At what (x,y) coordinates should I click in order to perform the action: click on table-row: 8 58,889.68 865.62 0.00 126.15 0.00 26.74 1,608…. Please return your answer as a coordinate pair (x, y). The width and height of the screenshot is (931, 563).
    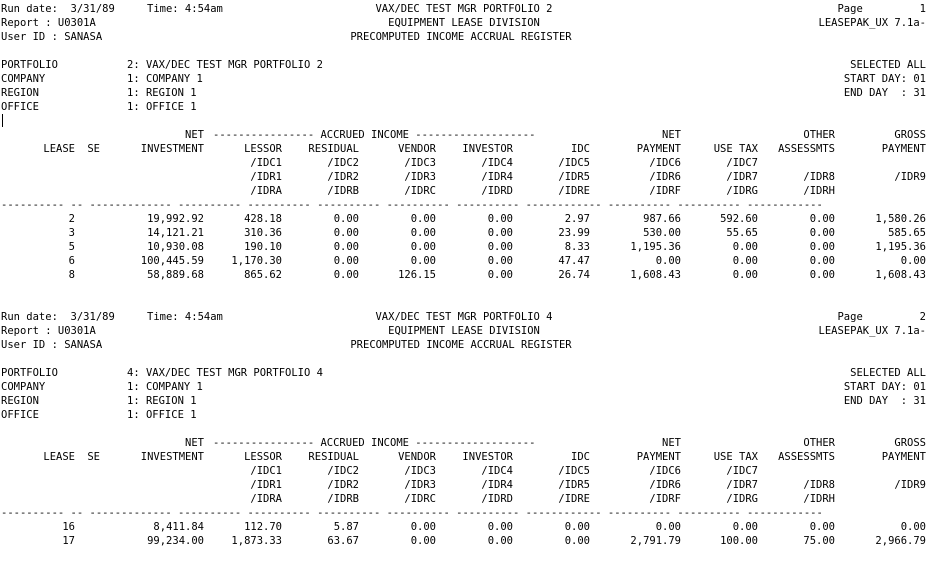
    Looking at the image, I should click on (466, 275).